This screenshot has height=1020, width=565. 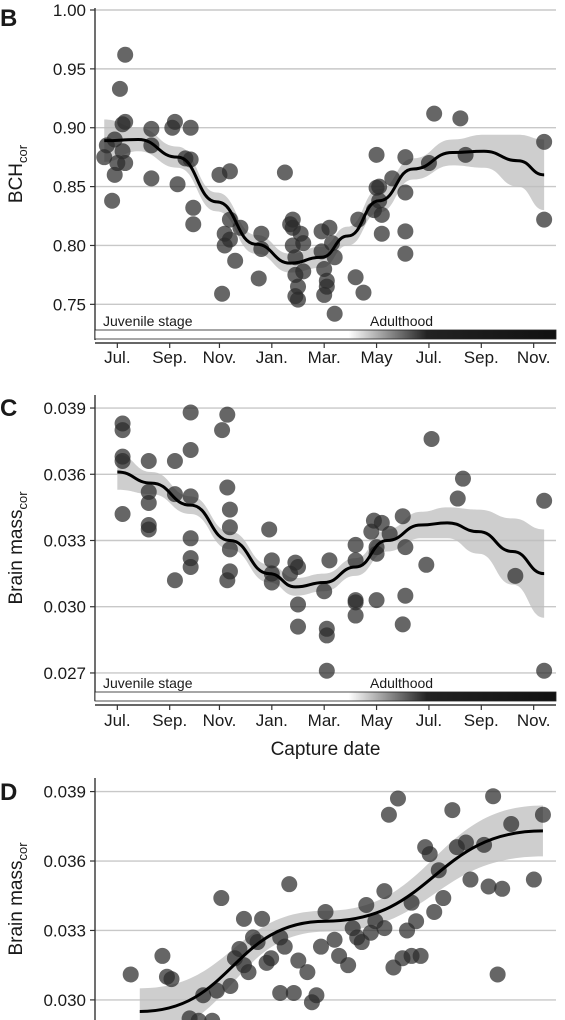 What do you see at coordinates (69, 10) in the screenshot?
I see `y-tick-label: 1.00` at bounding box center [69, 10].